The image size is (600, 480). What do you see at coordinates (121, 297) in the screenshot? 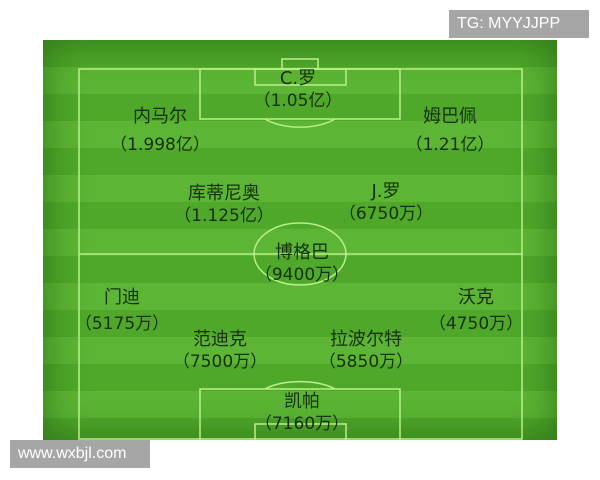
I see `player-name: 门迪` at bounding box center [121, 297].